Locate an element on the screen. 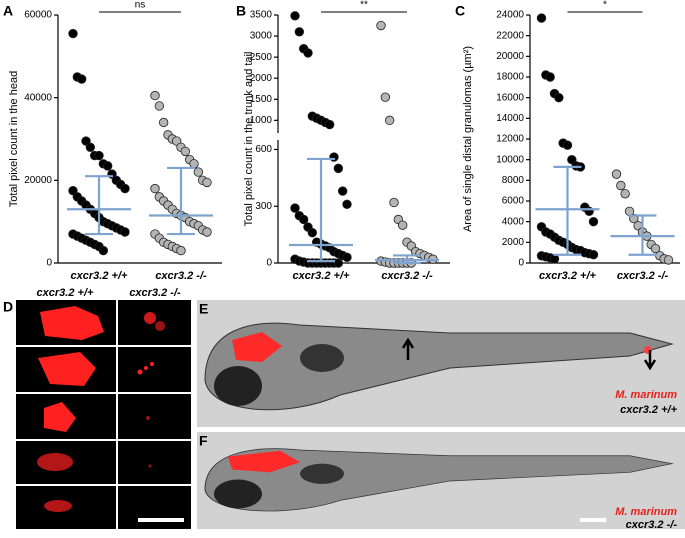  y-tick-label: 4000 is located at coordinates (513, 221).